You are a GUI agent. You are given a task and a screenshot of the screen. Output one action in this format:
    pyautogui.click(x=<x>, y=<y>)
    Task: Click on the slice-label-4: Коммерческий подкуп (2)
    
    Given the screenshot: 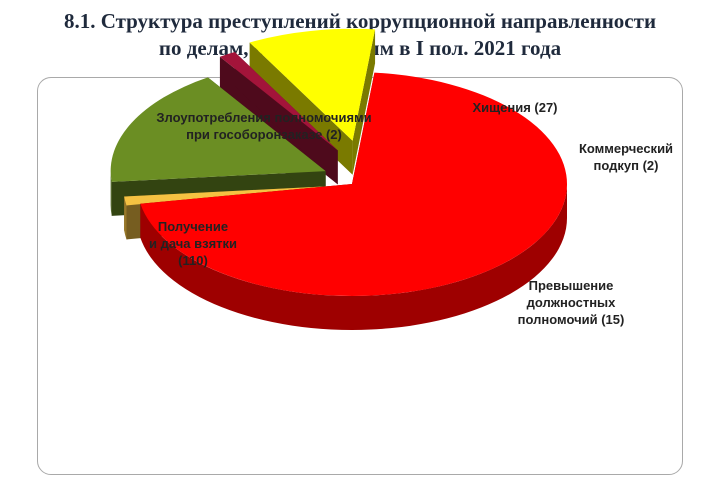 What is the action you would take?
    pyautogui.click(x=626, y=157)
    